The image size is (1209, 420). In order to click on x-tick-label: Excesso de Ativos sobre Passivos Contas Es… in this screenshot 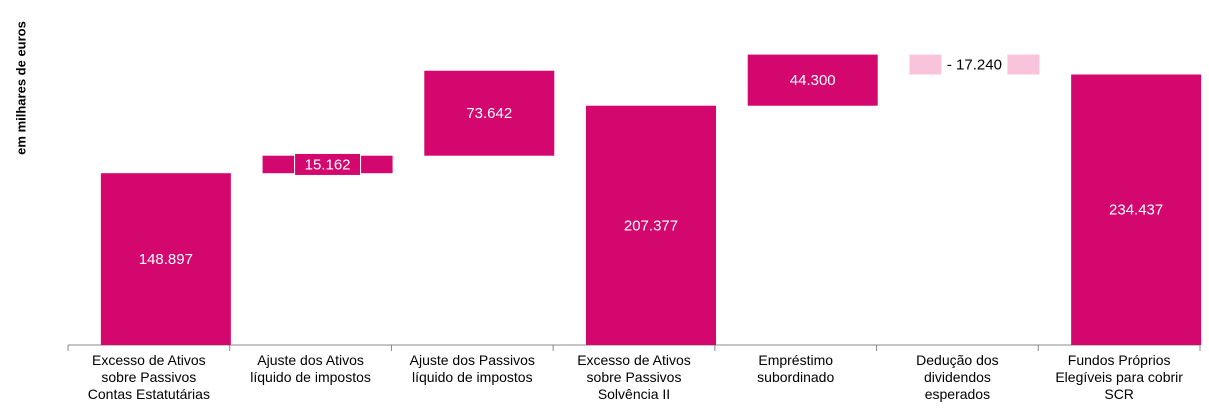, I will do `click(149, 377)`.